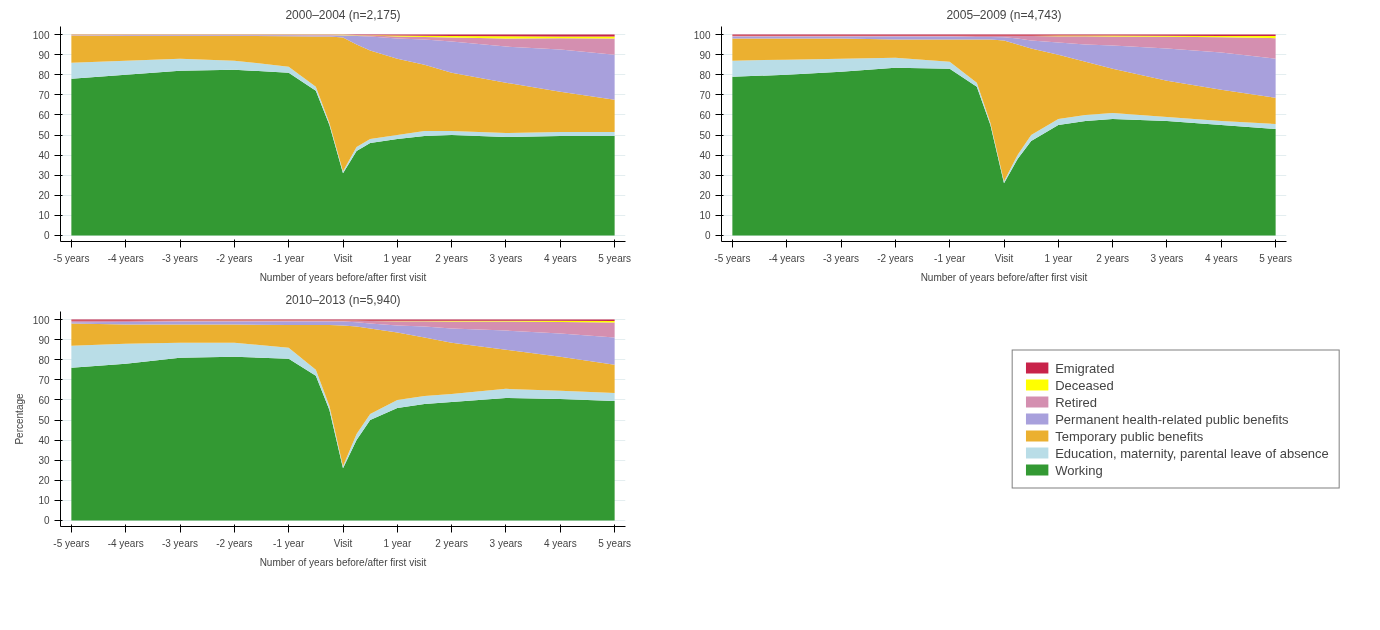 The width and height of the screenshot is (1380, 630). I want to click on y-axis-title: Percentage, so click(19, 418).